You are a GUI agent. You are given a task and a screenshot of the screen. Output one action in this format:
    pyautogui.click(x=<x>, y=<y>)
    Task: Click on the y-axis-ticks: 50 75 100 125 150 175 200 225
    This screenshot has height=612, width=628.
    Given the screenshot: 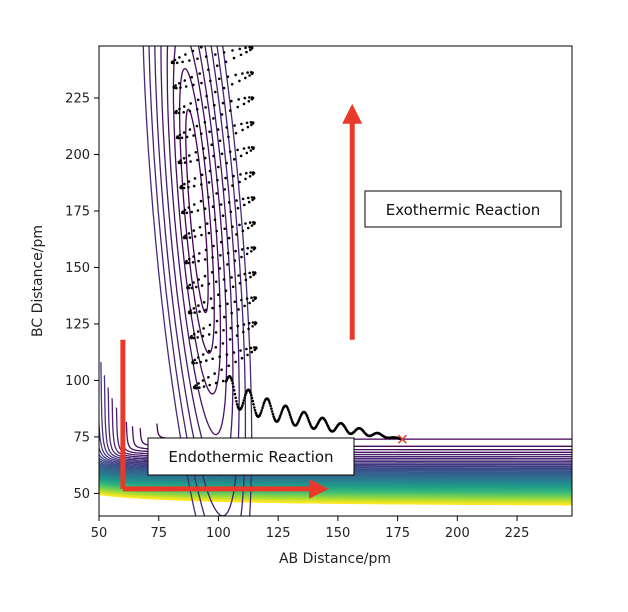 What is the action you would take?
    pyautogui.click(x=82, y=296)
    